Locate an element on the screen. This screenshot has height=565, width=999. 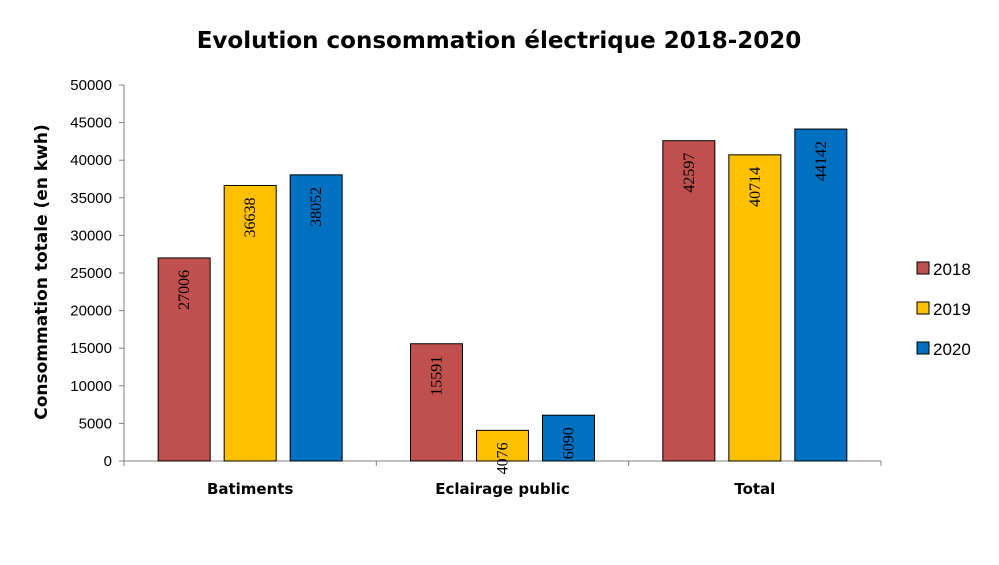
x-tick-label: Batiments is located at coordinates (250, 489).